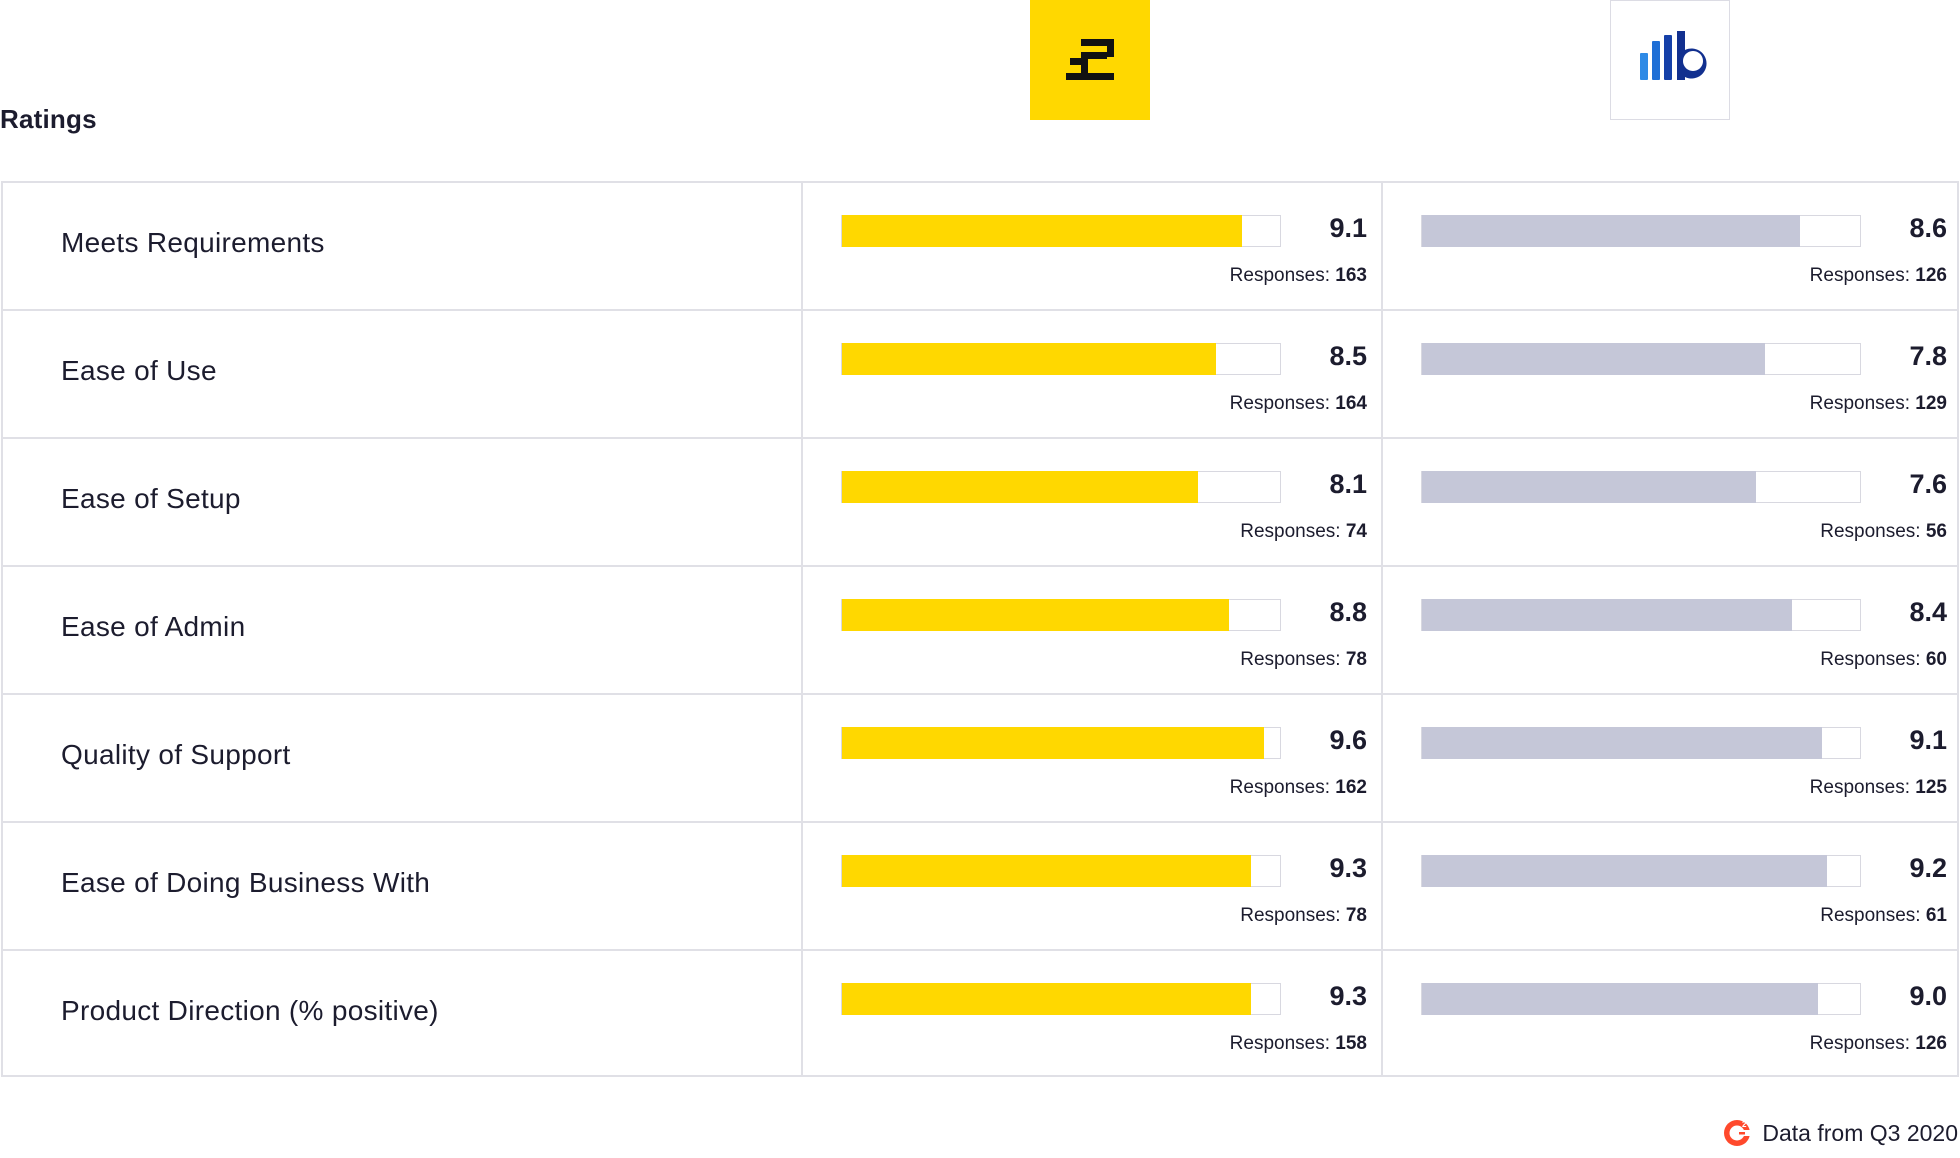 The image size is (1960, 1158). I want to click on responses-value: 60, so click(1936, 659).